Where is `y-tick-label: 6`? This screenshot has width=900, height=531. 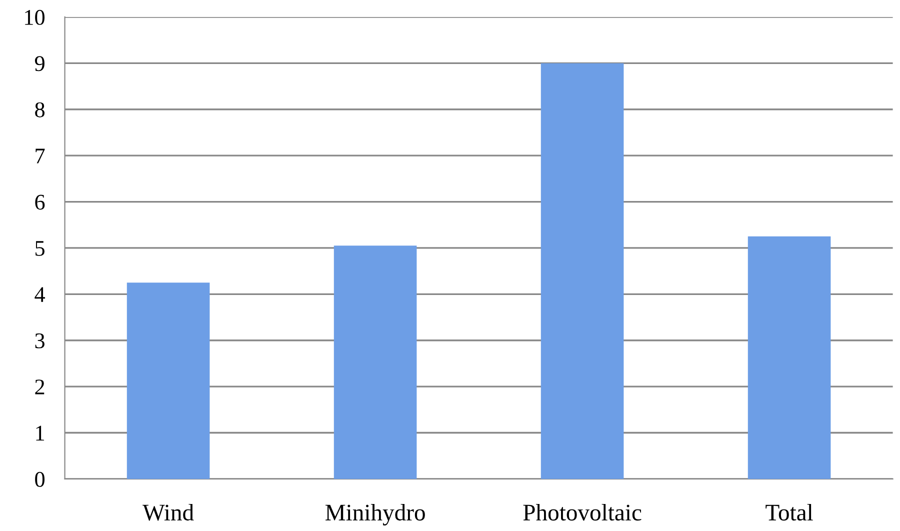
y-tick-label: 6 is located at coordinates (40, 202).